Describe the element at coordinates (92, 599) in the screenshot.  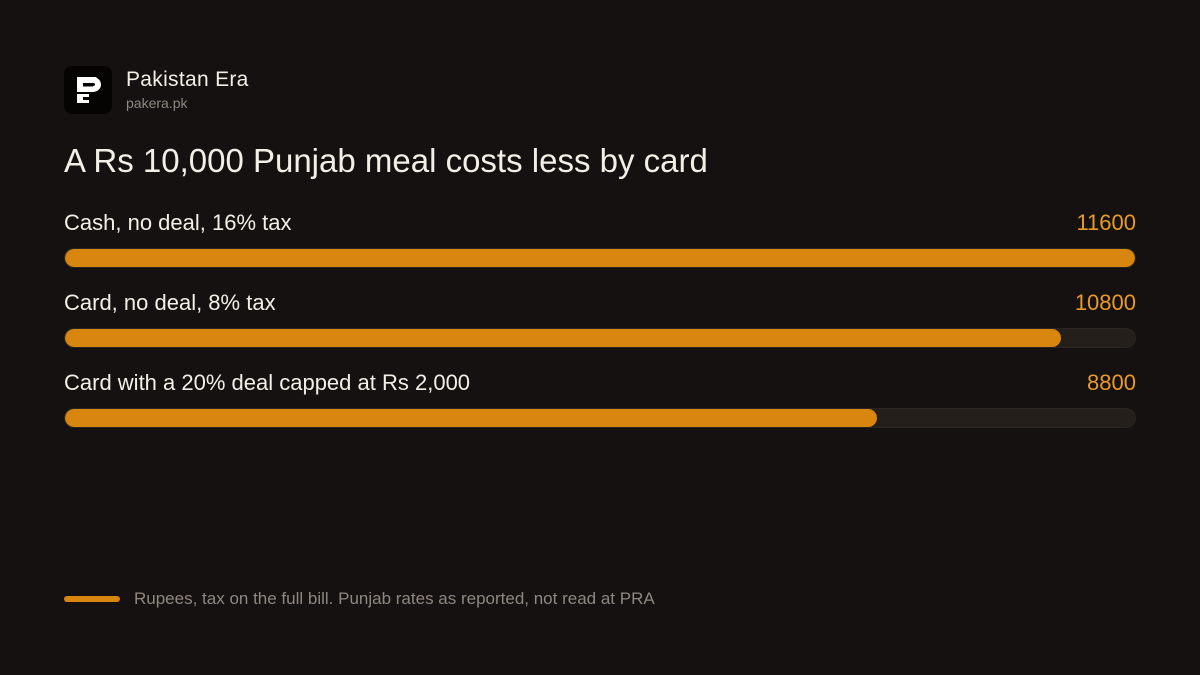
I see `note-swatch` at that location.